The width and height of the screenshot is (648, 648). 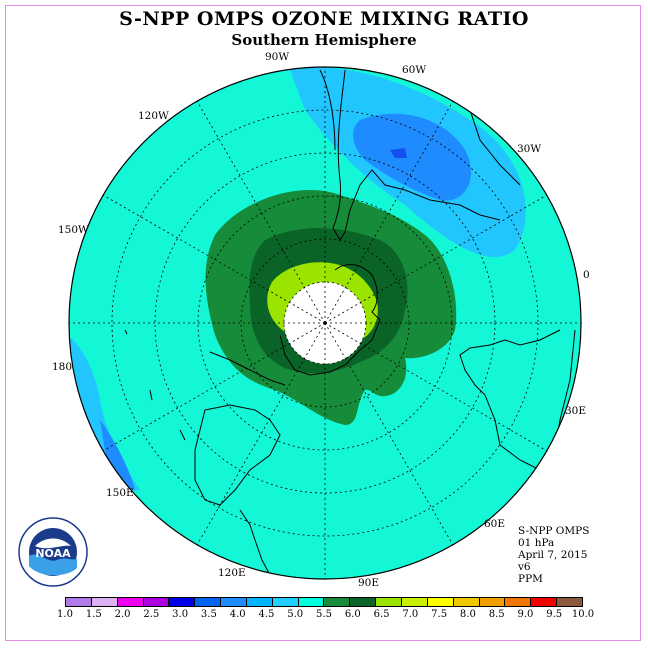 What do you see at coordinates (467, 614) in the screenshot?
I see `colorbar-tick-label: 8.0` at bounding box center [467, 614].